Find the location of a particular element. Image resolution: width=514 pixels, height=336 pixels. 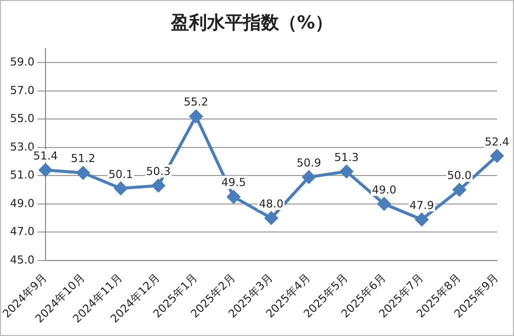

y-tick-label: 45.0 is located at coordinates (22, 259).